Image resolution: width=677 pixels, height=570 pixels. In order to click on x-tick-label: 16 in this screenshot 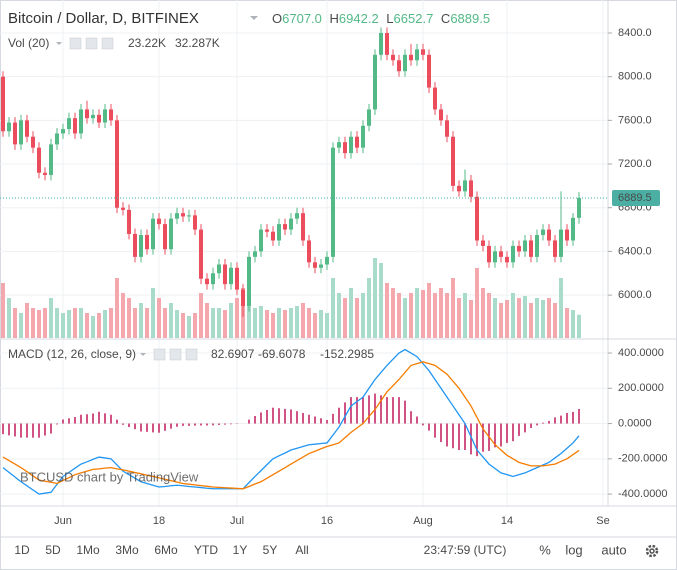, I will do `click(327, 521)`.